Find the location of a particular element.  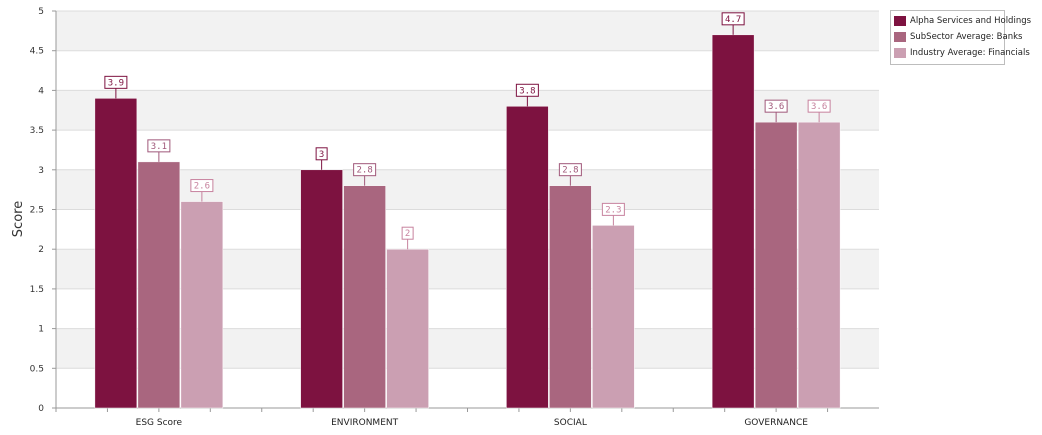

legend-swatch-alpha is located at coordinates (900, 21).